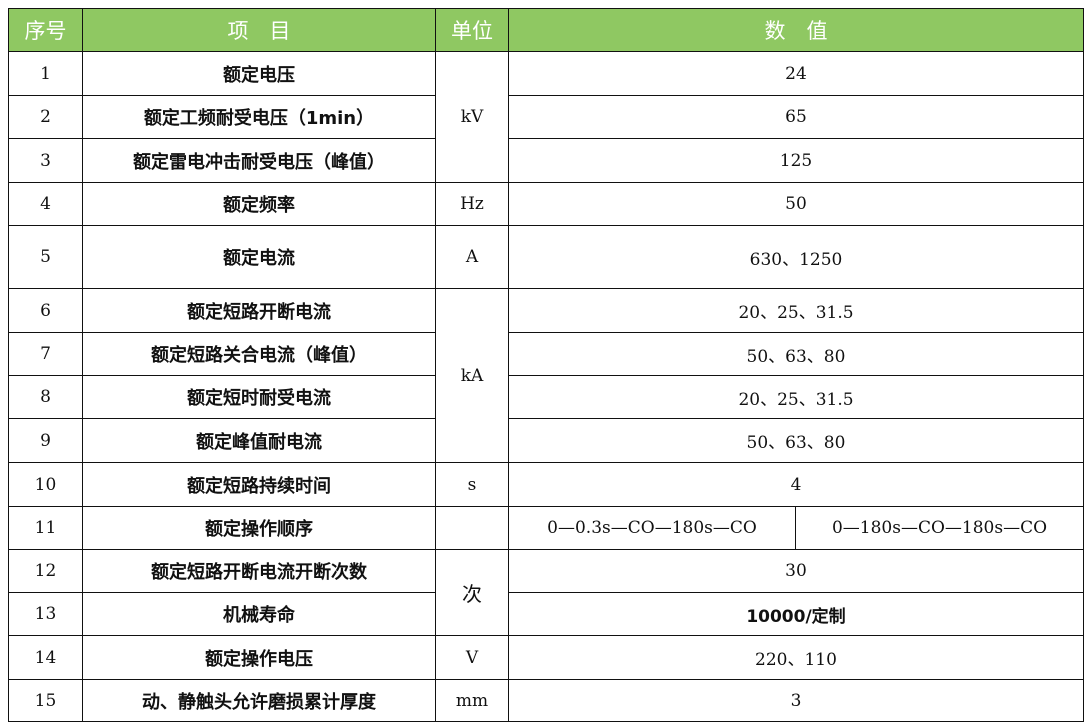 The height and width of the screenshot is (724, 1086). I want to click on row-item: 动、静触头允许磨损累计厚度, so click(259, 700).